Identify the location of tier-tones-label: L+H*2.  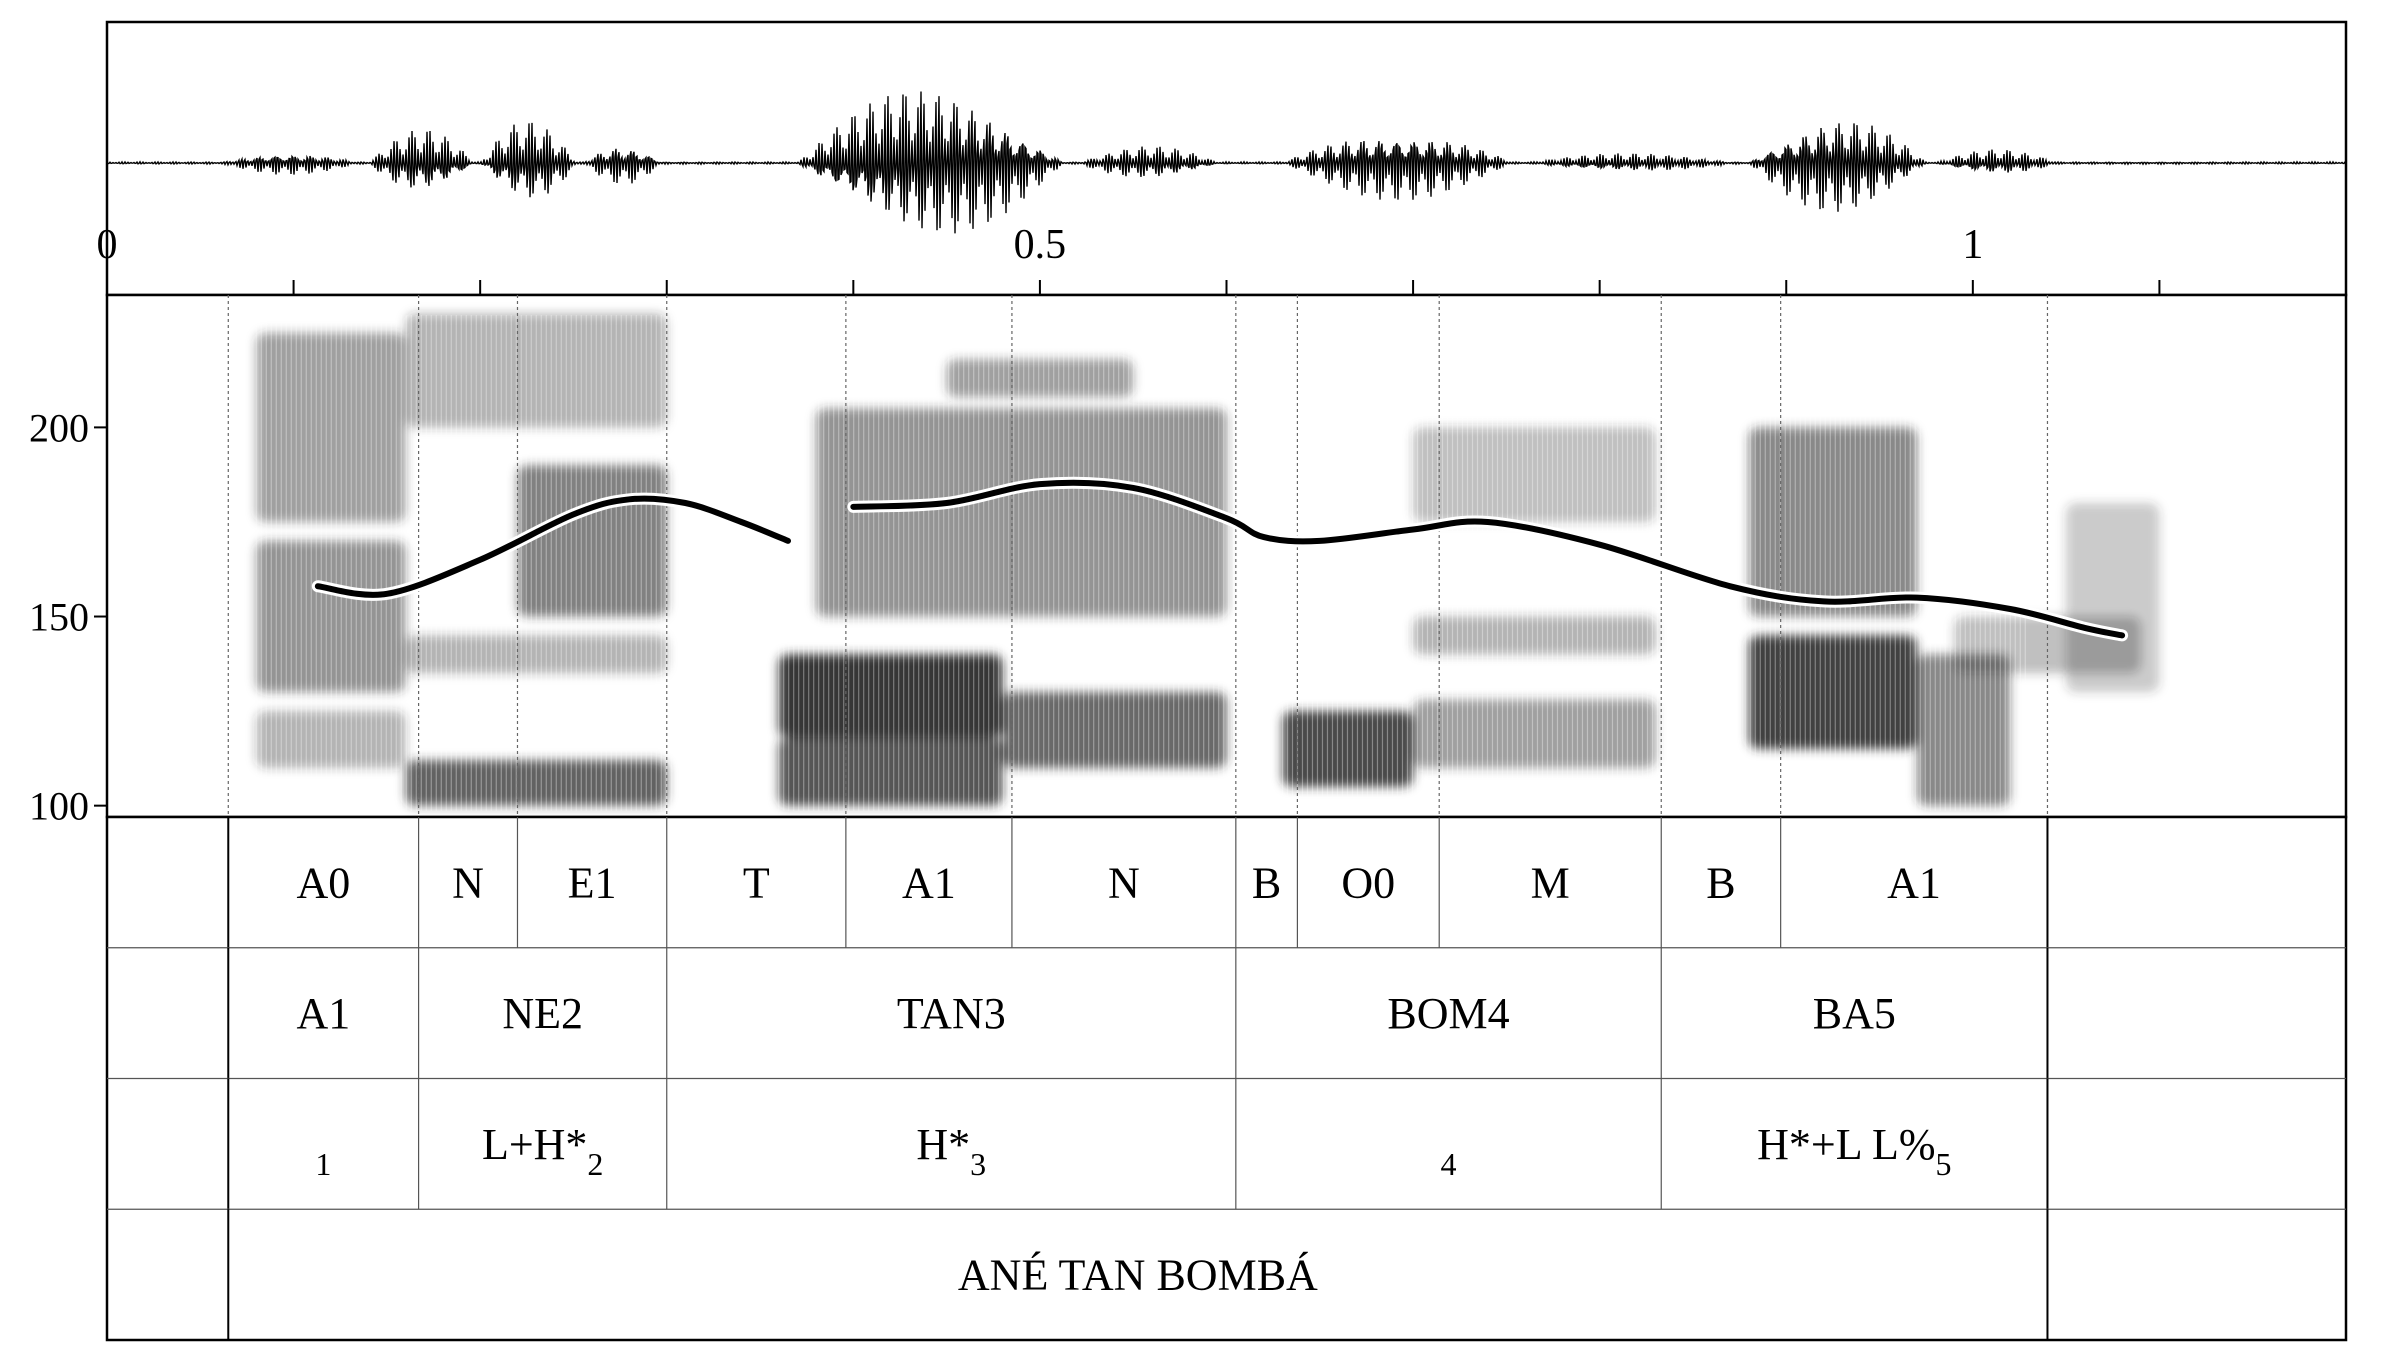
(542, 1151).